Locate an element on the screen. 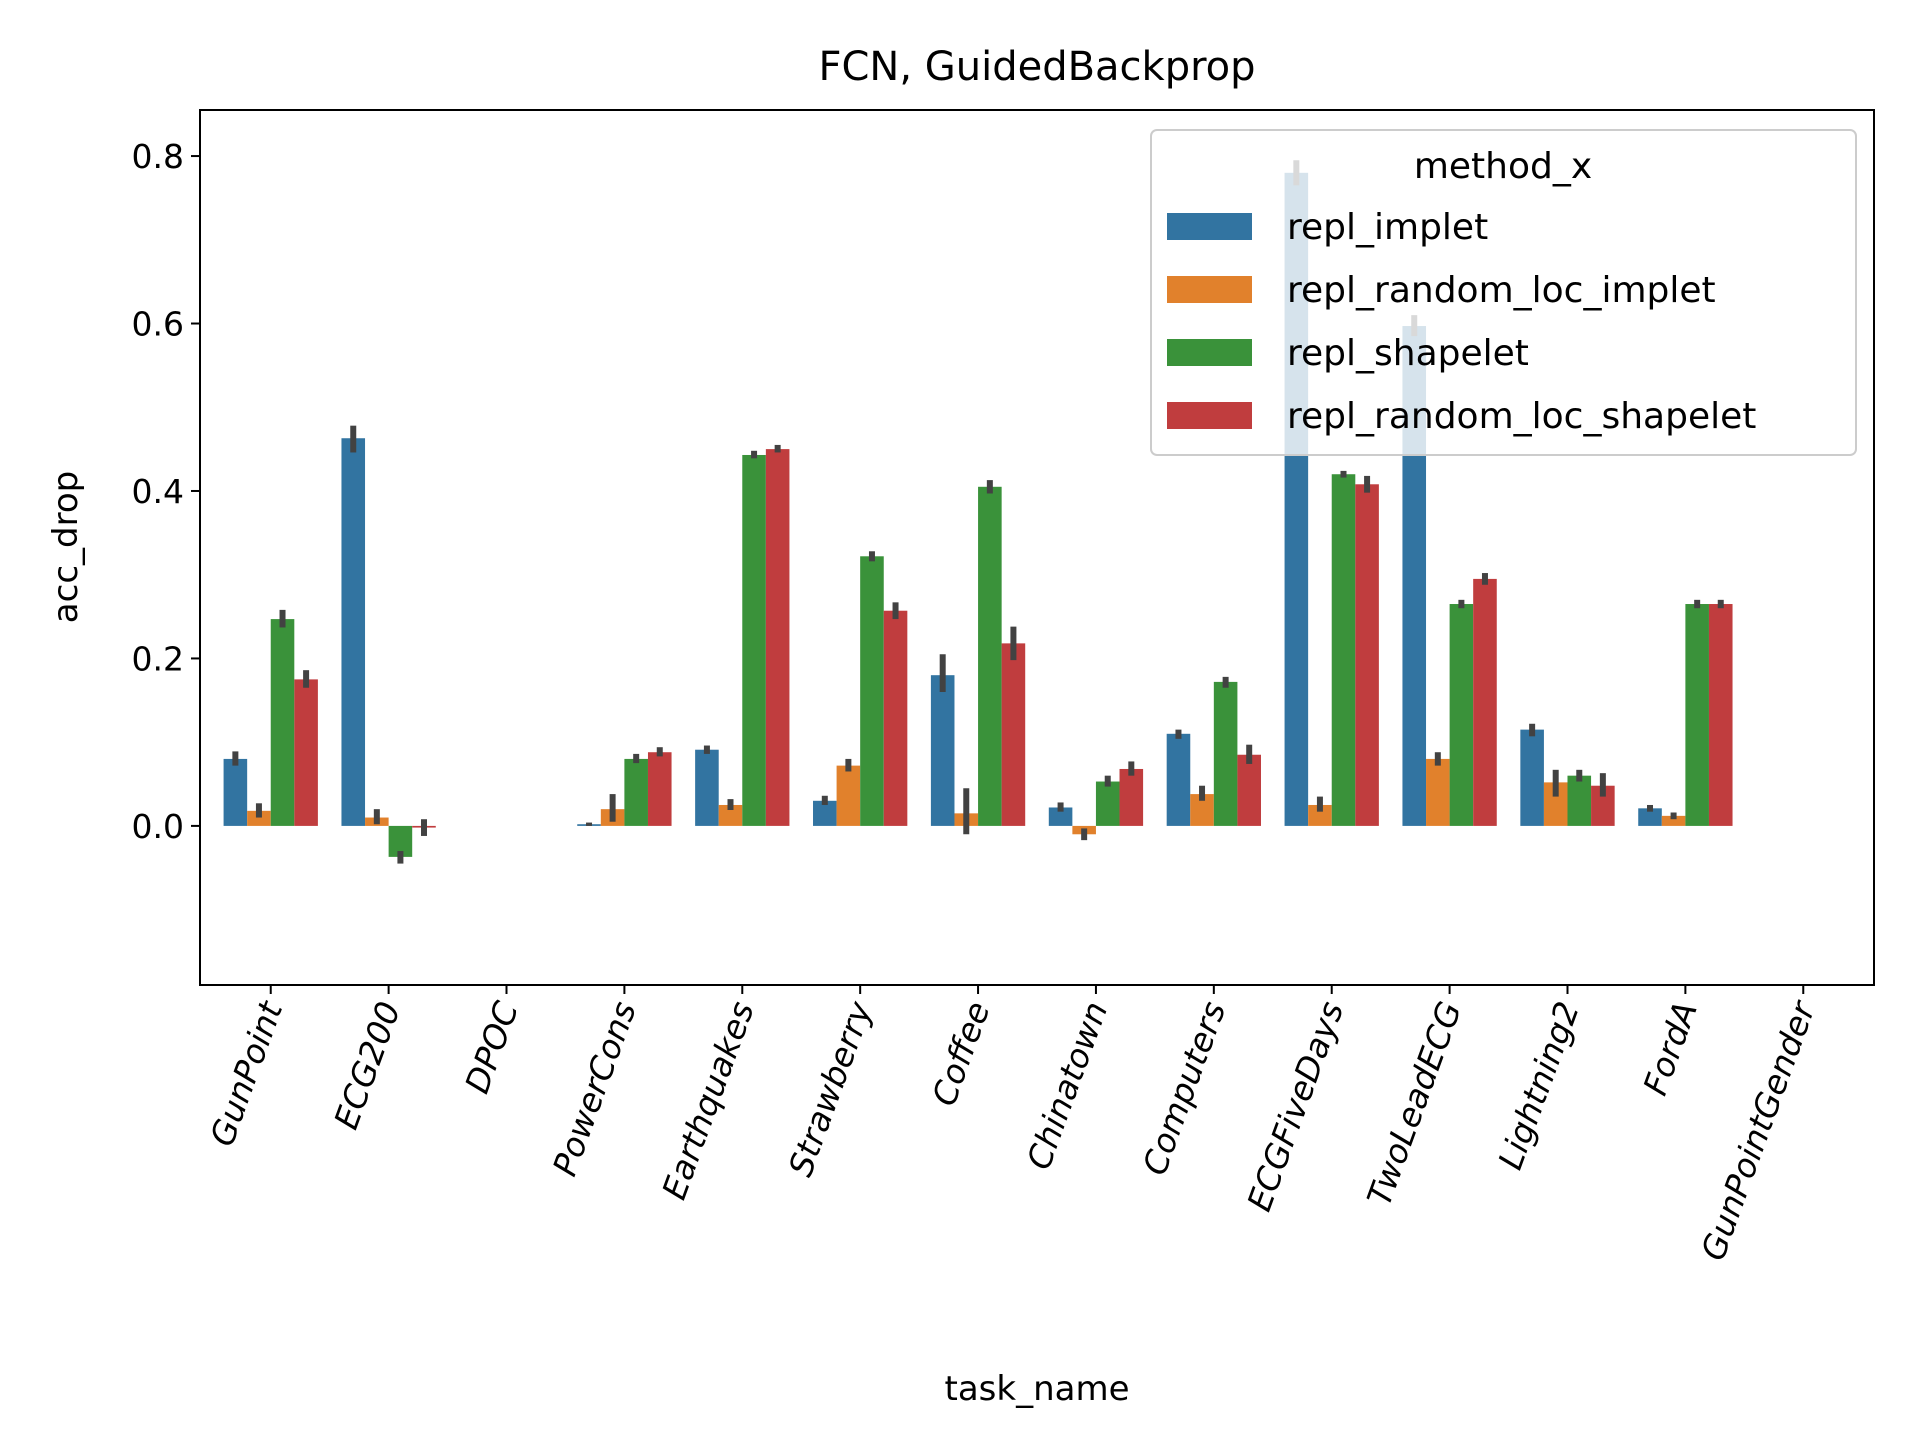 The width and height of the screenshot is (1920, 1444). y-tick-label: 0.2 is located at coordinates (158, 658).